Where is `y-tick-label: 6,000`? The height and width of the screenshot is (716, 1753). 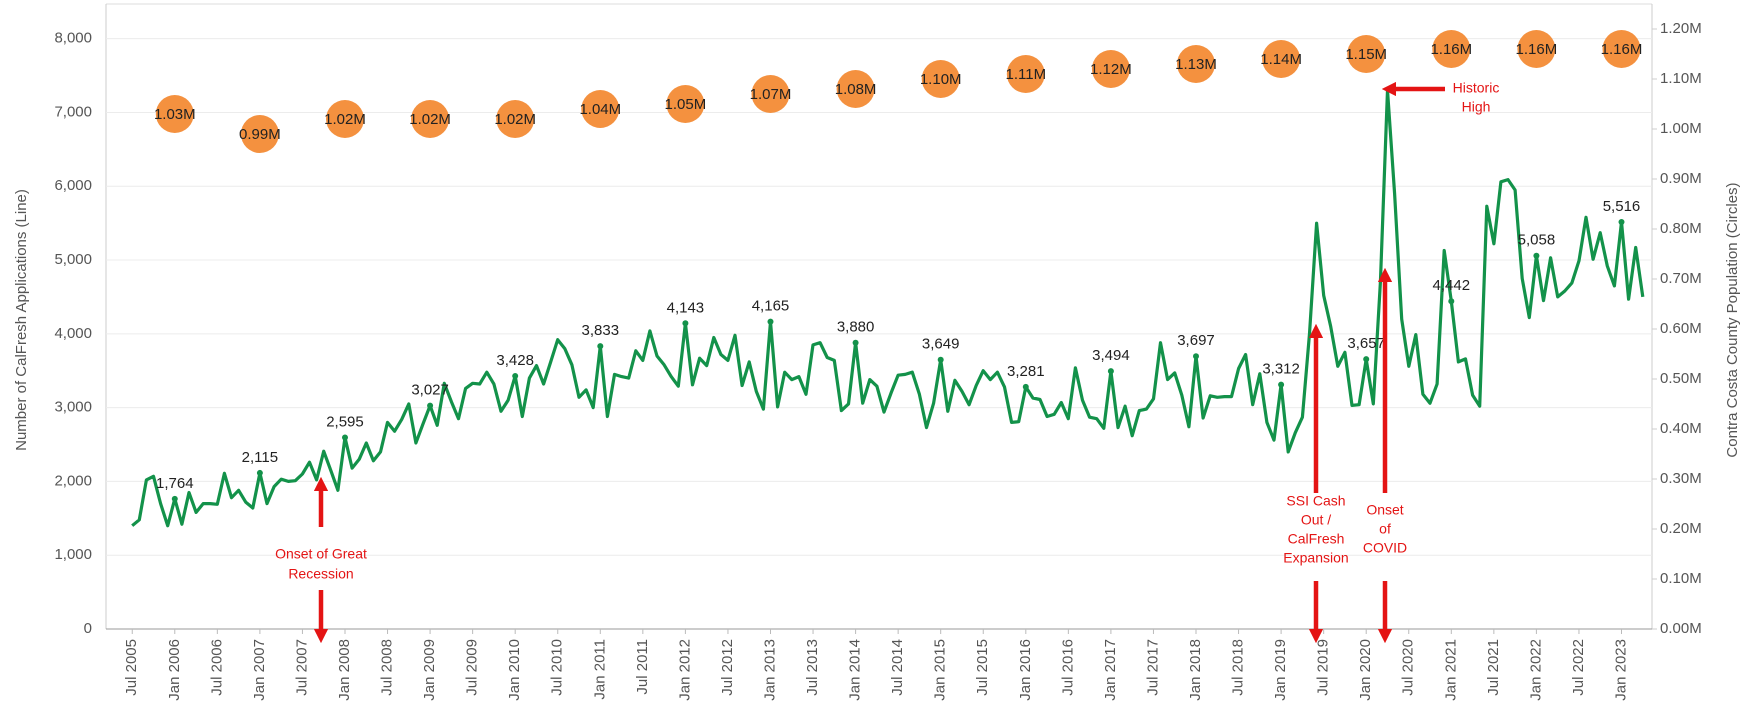 y-tick-label: 6,000 is located at coordinates (73, 185).